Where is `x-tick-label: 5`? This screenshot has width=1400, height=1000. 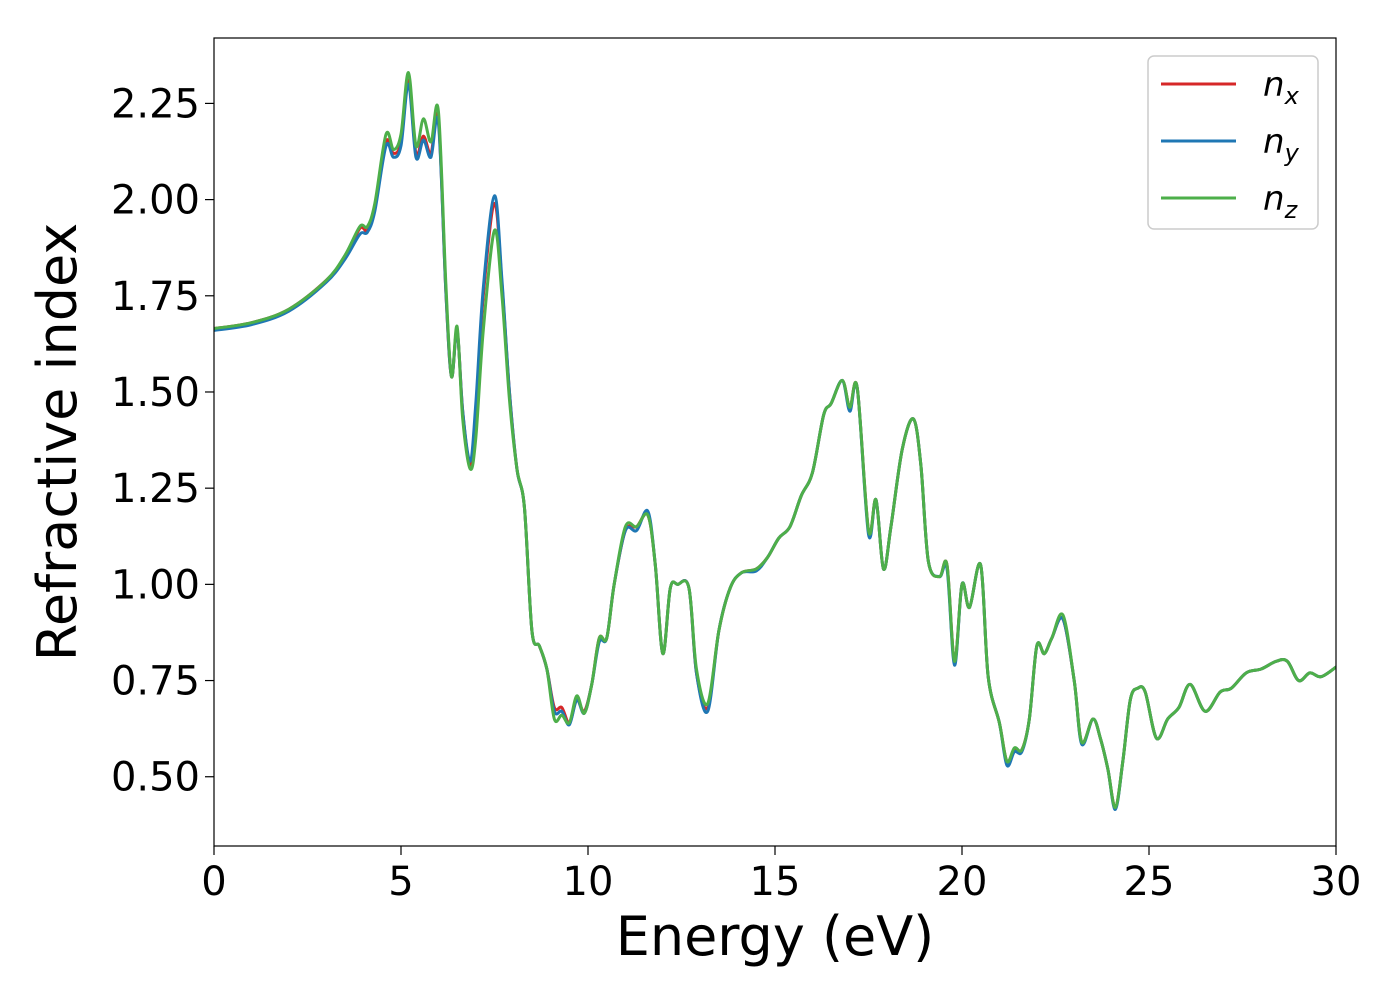
x-tick-label: 5 is located at coordinates (400, 882).